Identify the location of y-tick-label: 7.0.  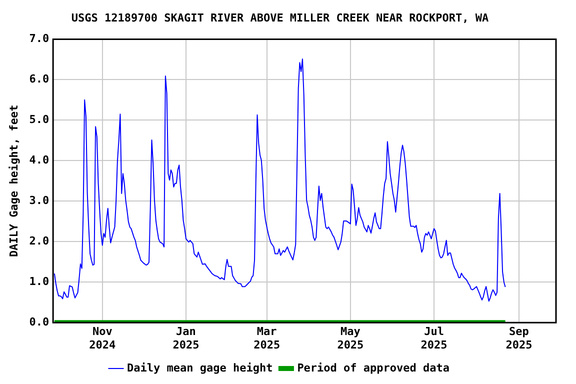
(39, 39).